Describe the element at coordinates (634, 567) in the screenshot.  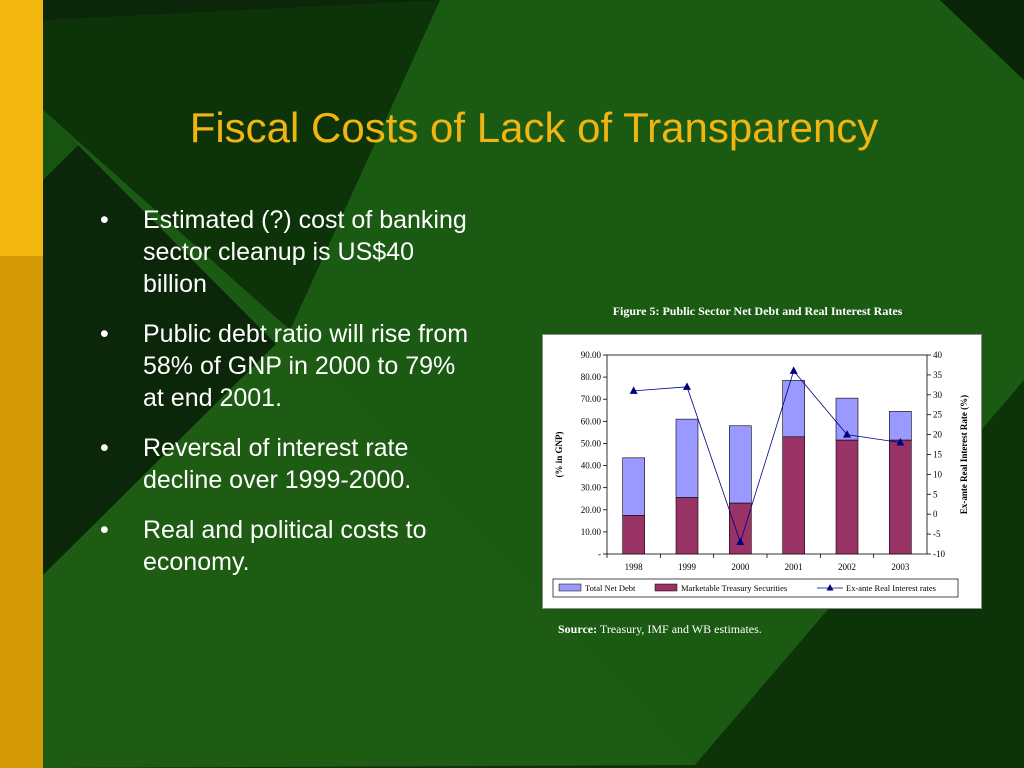
I see `x-tick-label: 1998` at that location.